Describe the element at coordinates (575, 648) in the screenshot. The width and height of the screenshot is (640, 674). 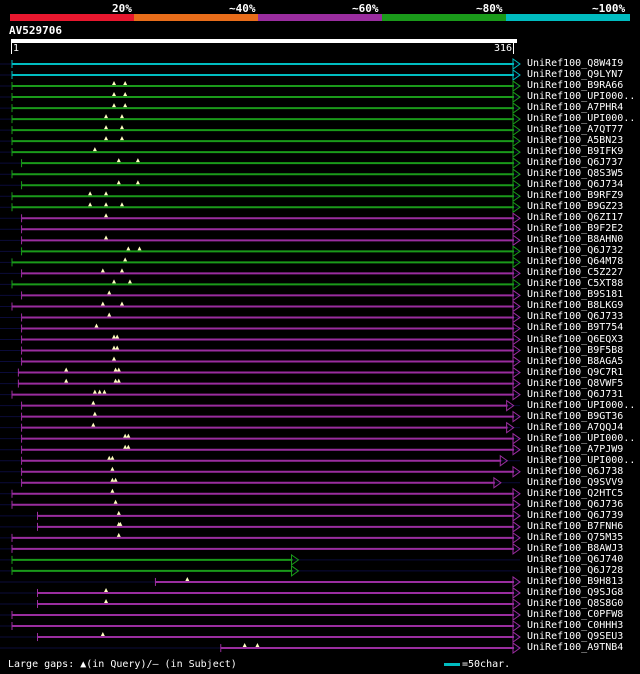
I see `hit-label: UniRef100_A9TNB4` at that location.